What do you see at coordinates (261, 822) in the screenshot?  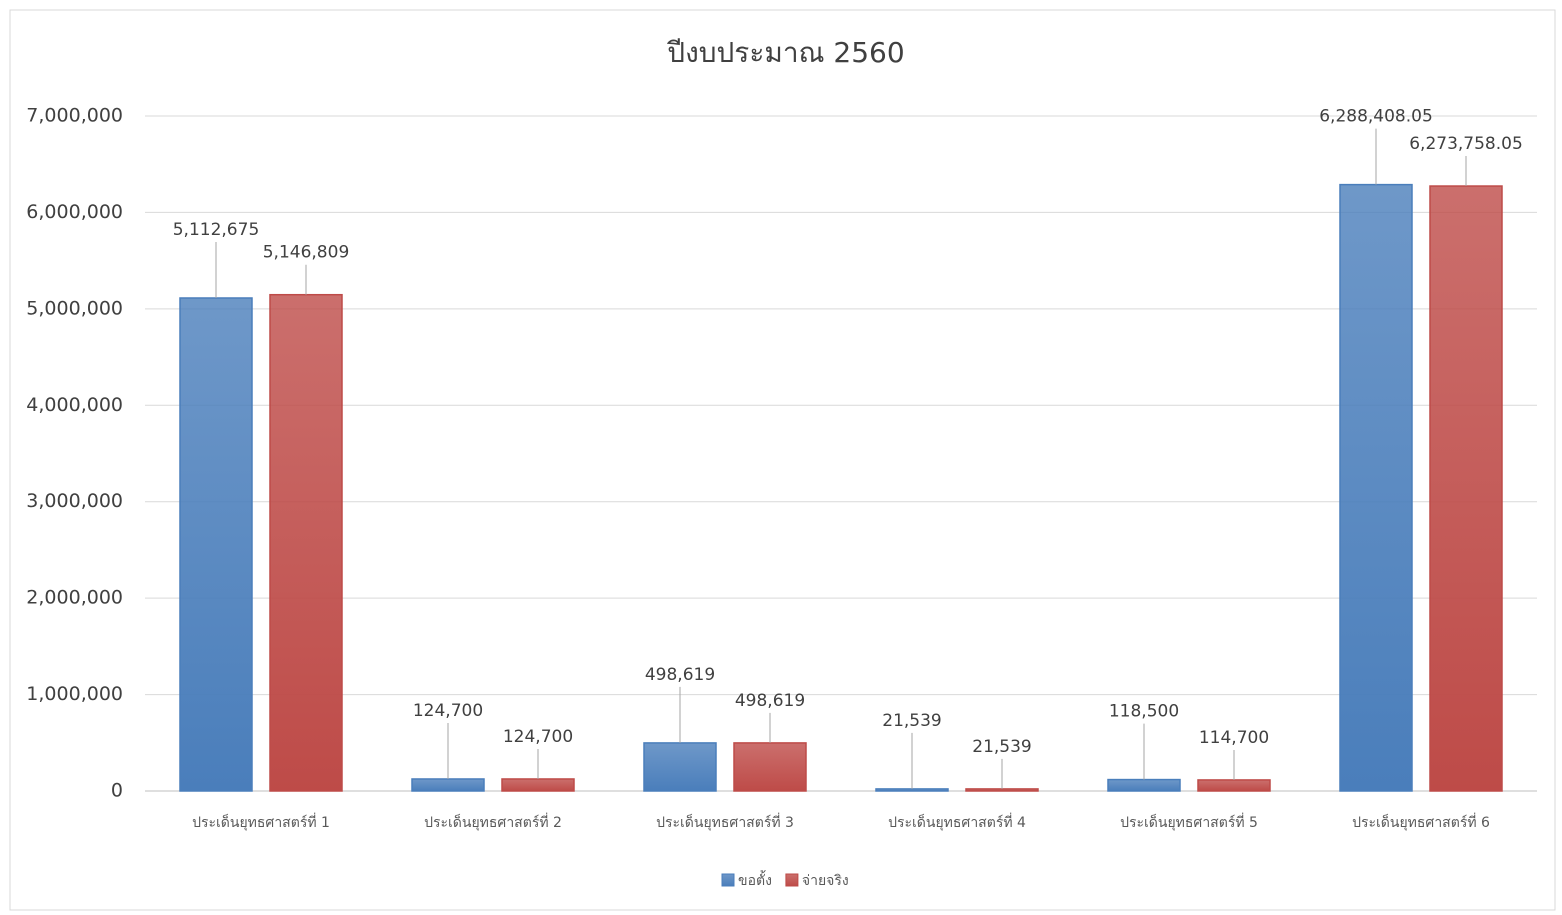 I see `x-tick-label: ประเด็นยุทธศาสตร์ที่ 1` at bounding box center [261, 822].